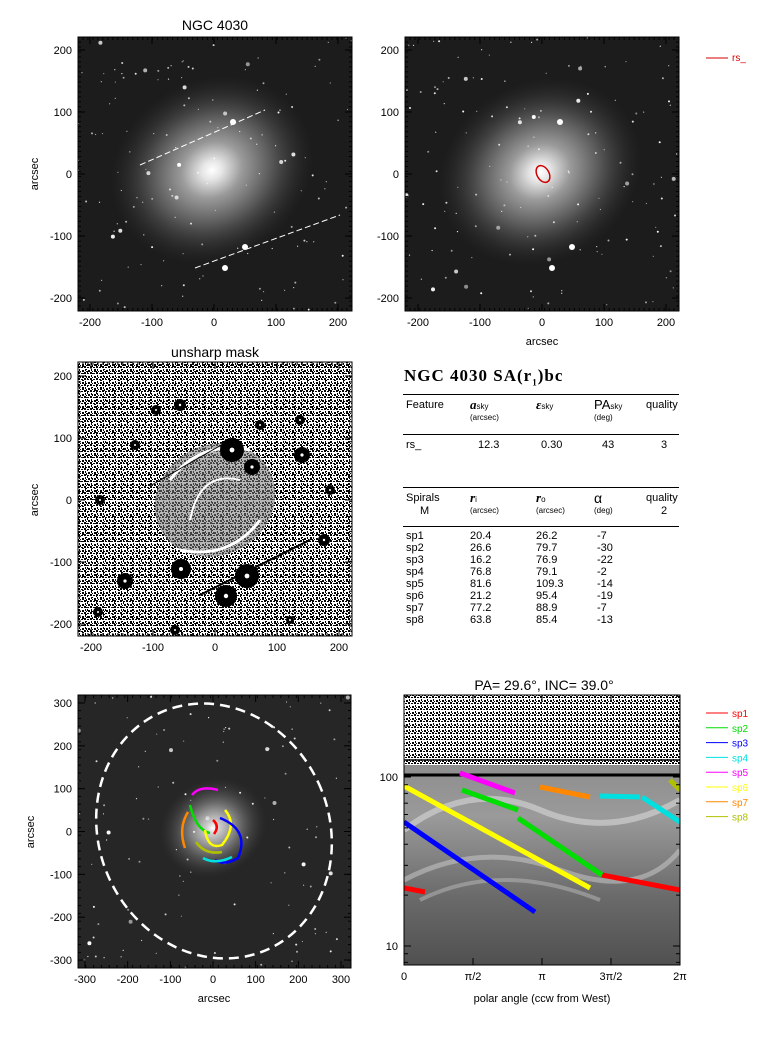 The image size is (779, 1039). I want to click on spiral-cell-name: sp1, so click(415, 536).